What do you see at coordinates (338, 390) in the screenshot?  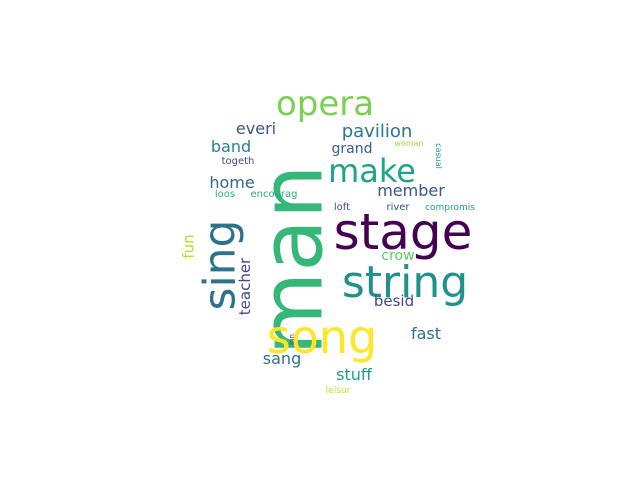 I see `word-leisur: leisur` at bounding box center [338, 390].